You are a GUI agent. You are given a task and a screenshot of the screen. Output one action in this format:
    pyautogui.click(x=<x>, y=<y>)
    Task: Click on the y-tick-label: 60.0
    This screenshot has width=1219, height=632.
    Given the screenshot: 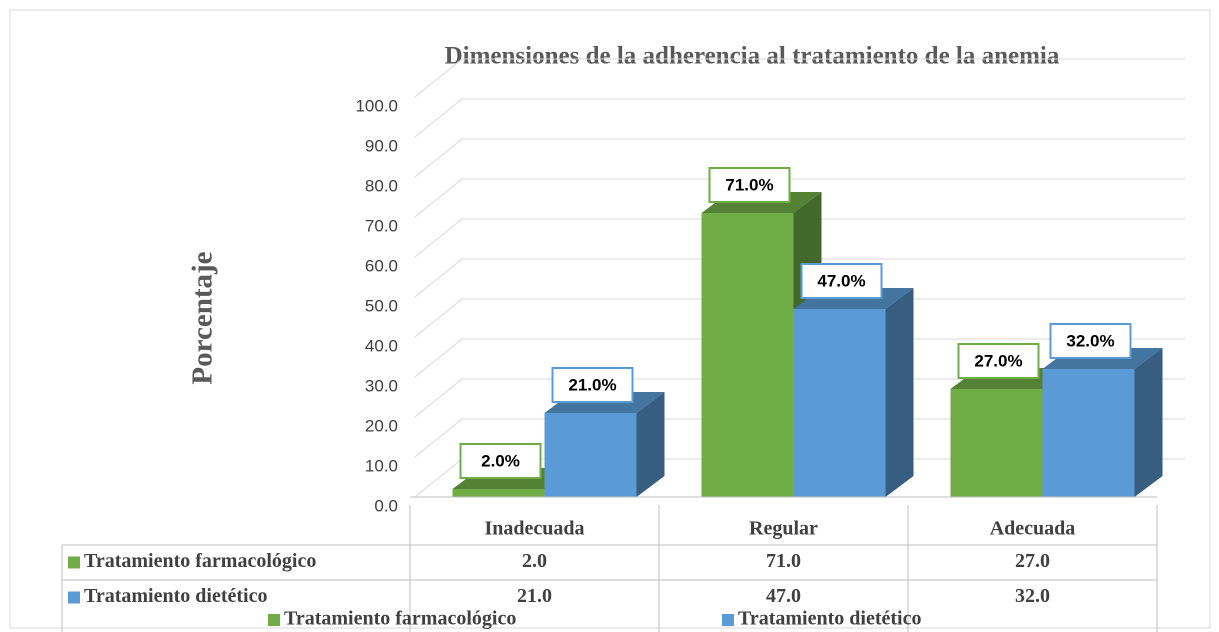 What is the action you would take?
    pyautogui.click(x=381, y=265)
    